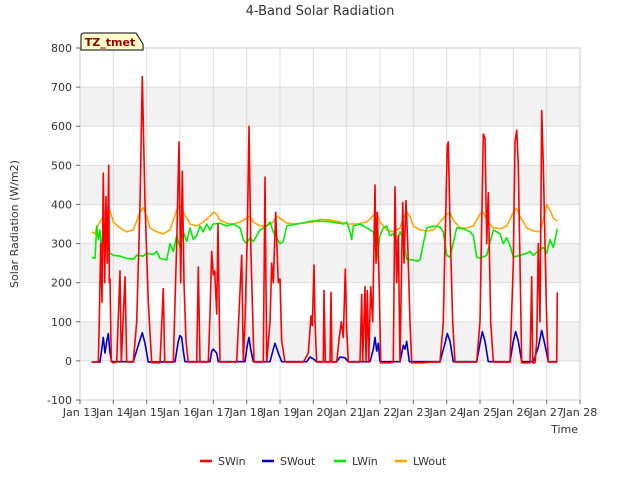 The width and height of the screenshot is (640, 480). I want to click on y-tick-label: 500, so click(61, 165).